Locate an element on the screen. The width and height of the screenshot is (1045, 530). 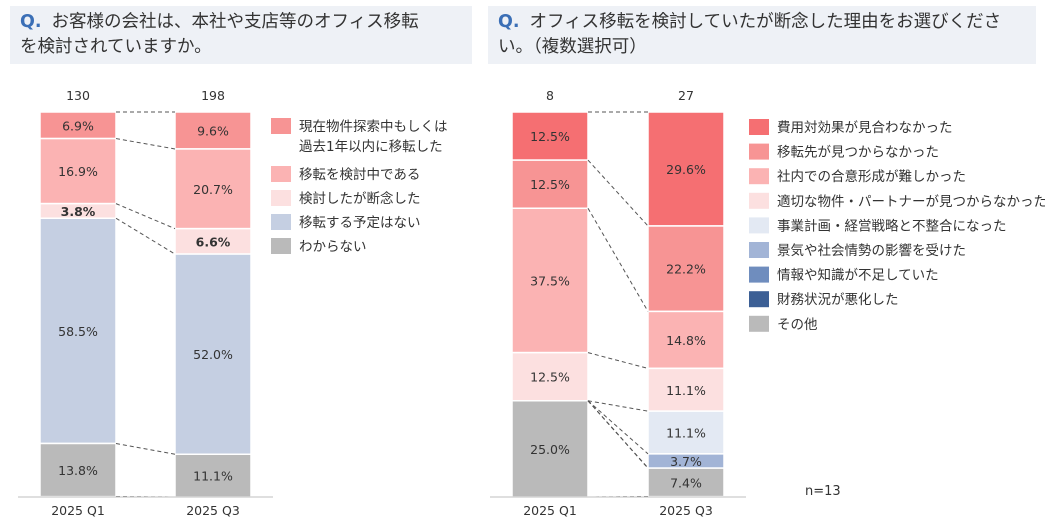
left-q-mark: Q. is located at coordinates (31, 22).